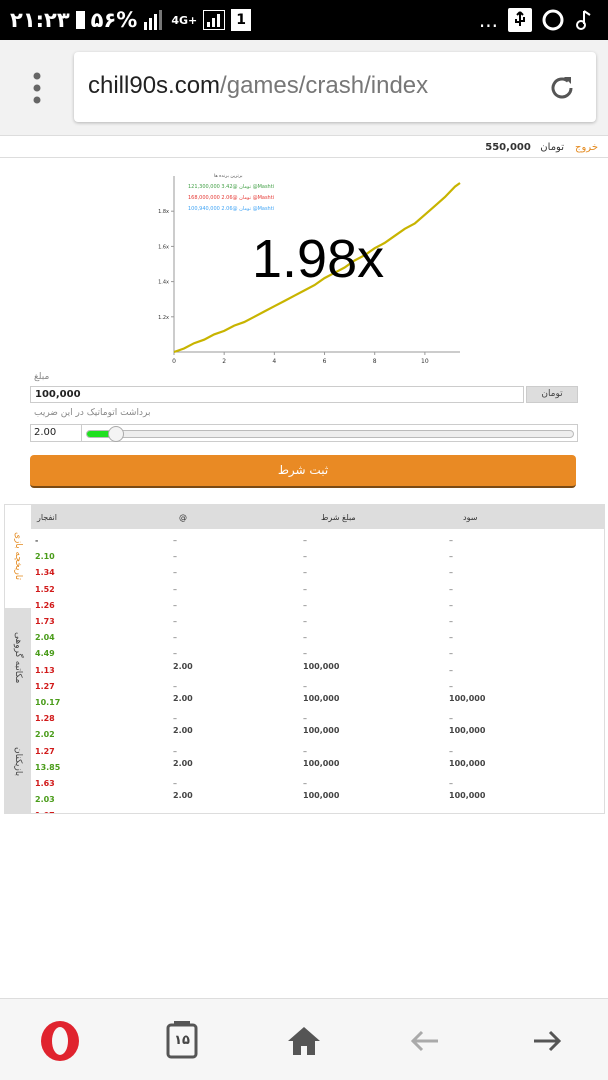 This screenshot has width=608, height=1080. I want to click on winner-entry: 121,300,000 3.42@ تومان @Mashti, so click(231, 187).